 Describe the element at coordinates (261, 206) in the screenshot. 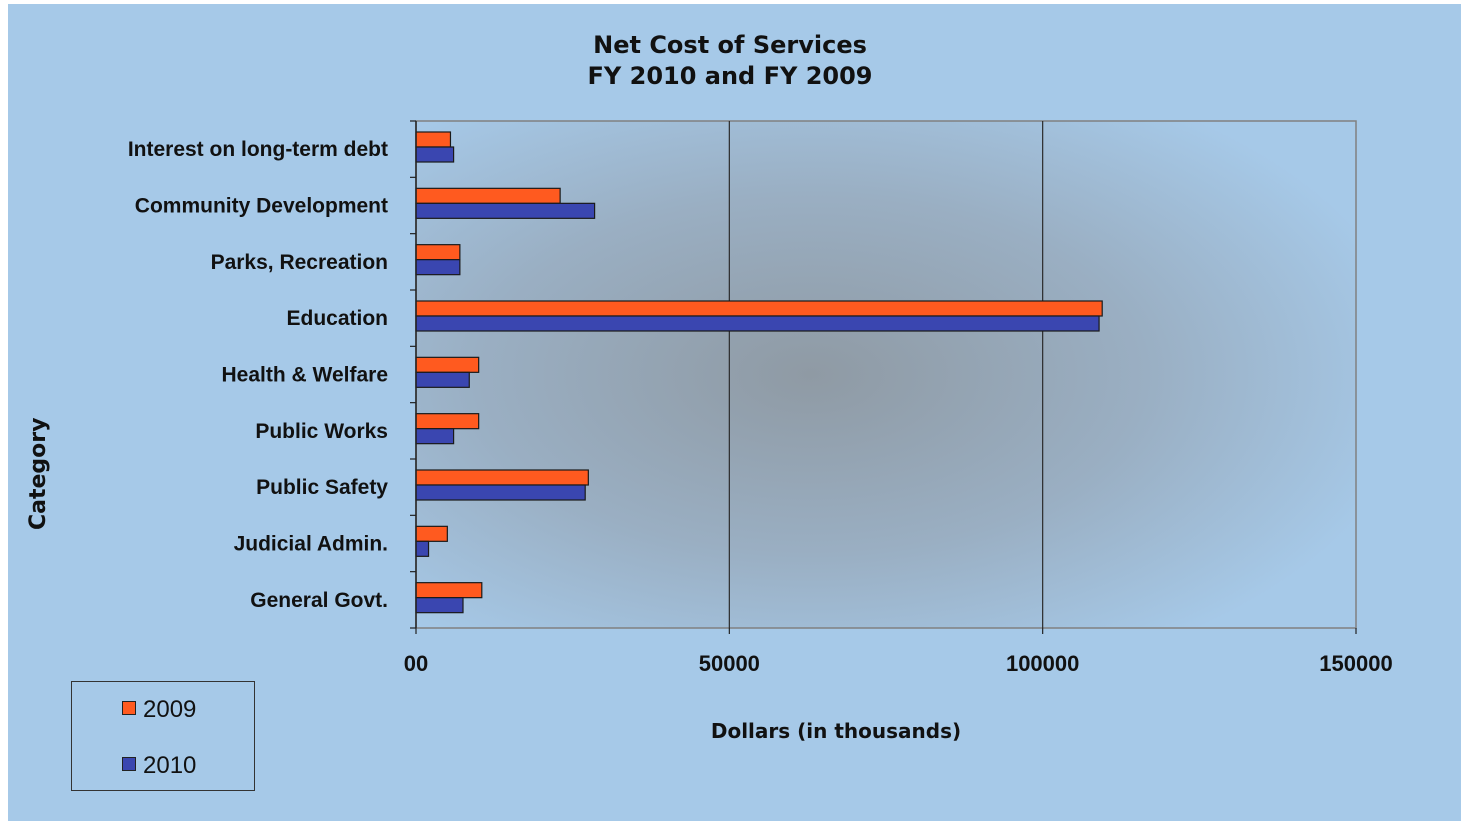

I see `category-label: Community Development` at that location.